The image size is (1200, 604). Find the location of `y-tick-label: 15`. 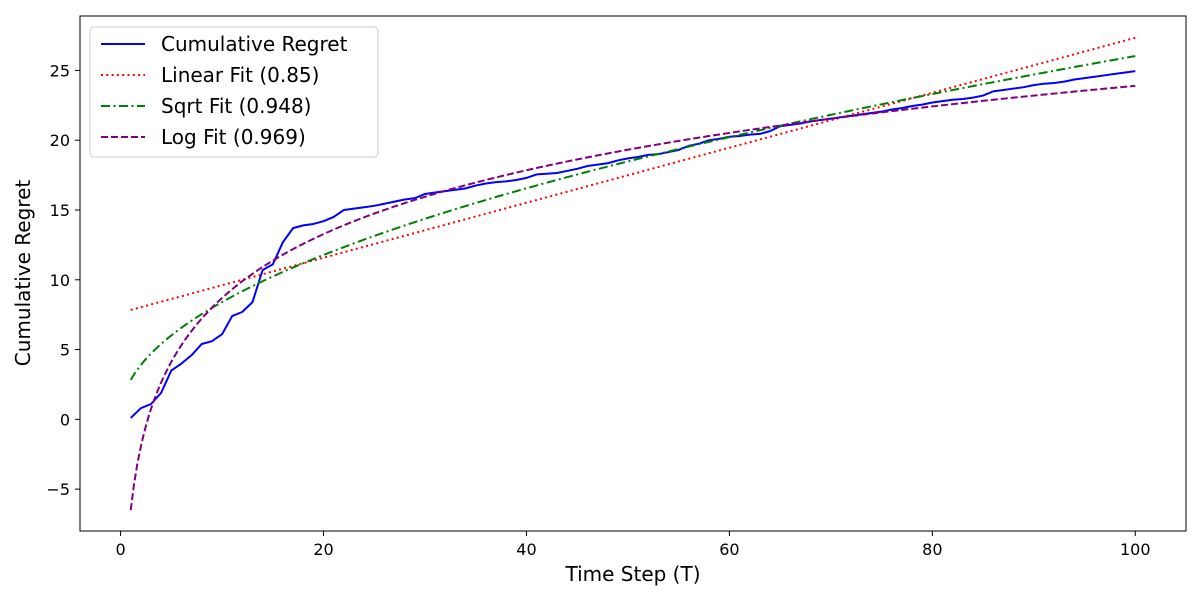

y-tick-label: 15 is located at coordinates (60, 210).